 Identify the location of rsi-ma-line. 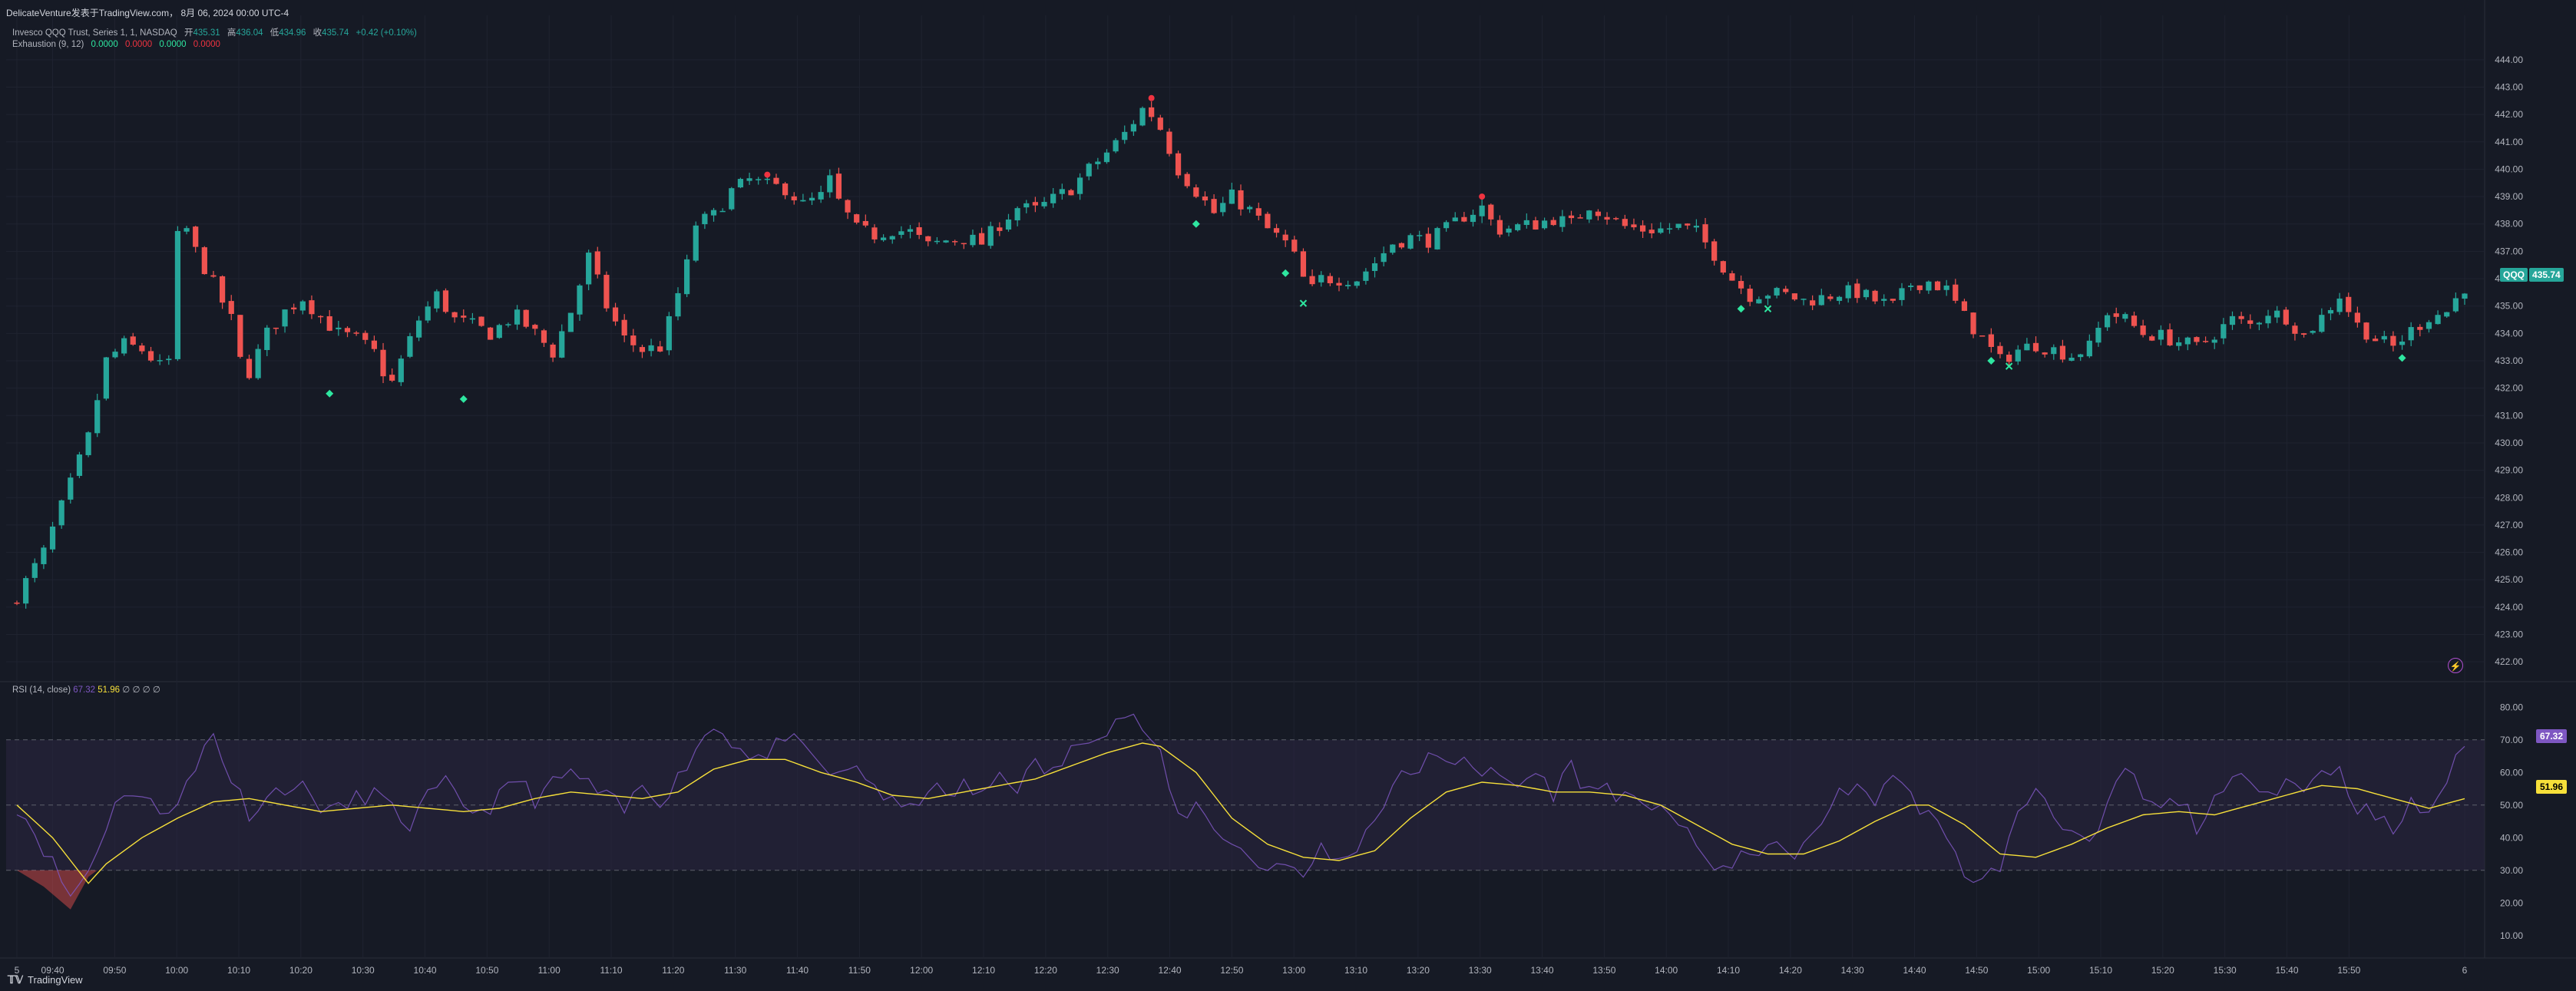
(1240, 813).